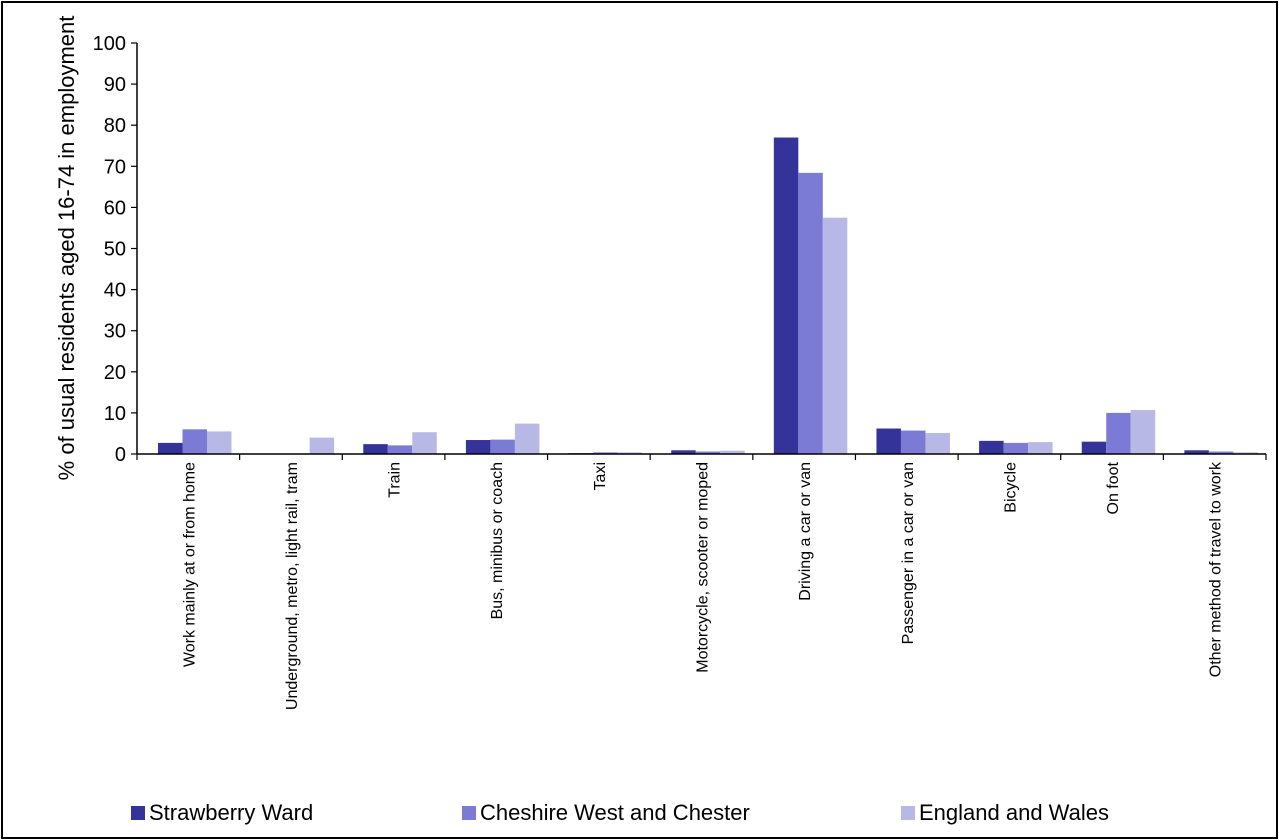  I want to click on legend-label: Cheshire West and Chester, so click(615, 812).